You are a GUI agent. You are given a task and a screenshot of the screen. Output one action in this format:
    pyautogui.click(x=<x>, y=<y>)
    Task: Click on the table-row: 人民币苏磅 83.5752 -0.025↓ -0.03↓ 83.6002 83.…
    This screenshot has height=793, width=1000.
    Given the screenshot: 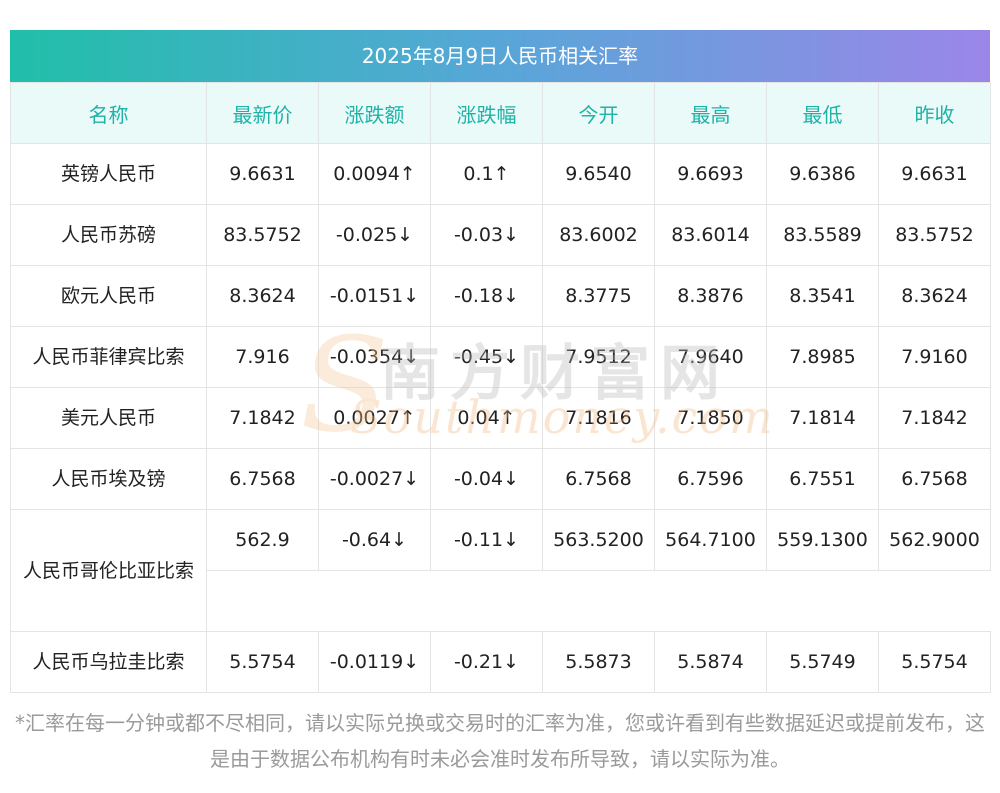 What is the action you would take?
    pyautogui.click(x=500, y=235)
    